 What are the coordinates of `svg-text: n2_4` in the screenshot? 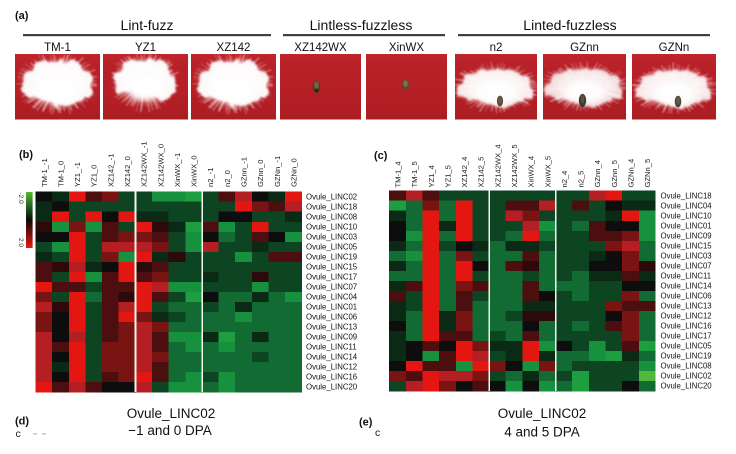 It's located at (564, 179).